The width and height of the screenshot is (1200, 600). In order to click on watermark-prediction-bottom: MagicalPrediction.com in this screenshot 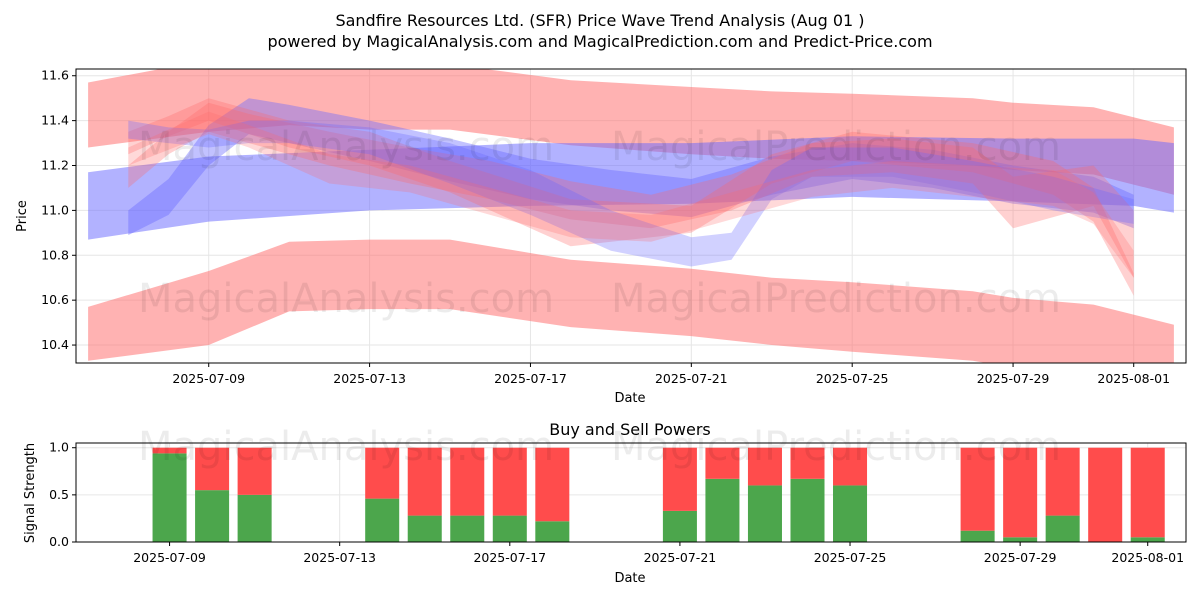, I will do `click(836, 447)`.